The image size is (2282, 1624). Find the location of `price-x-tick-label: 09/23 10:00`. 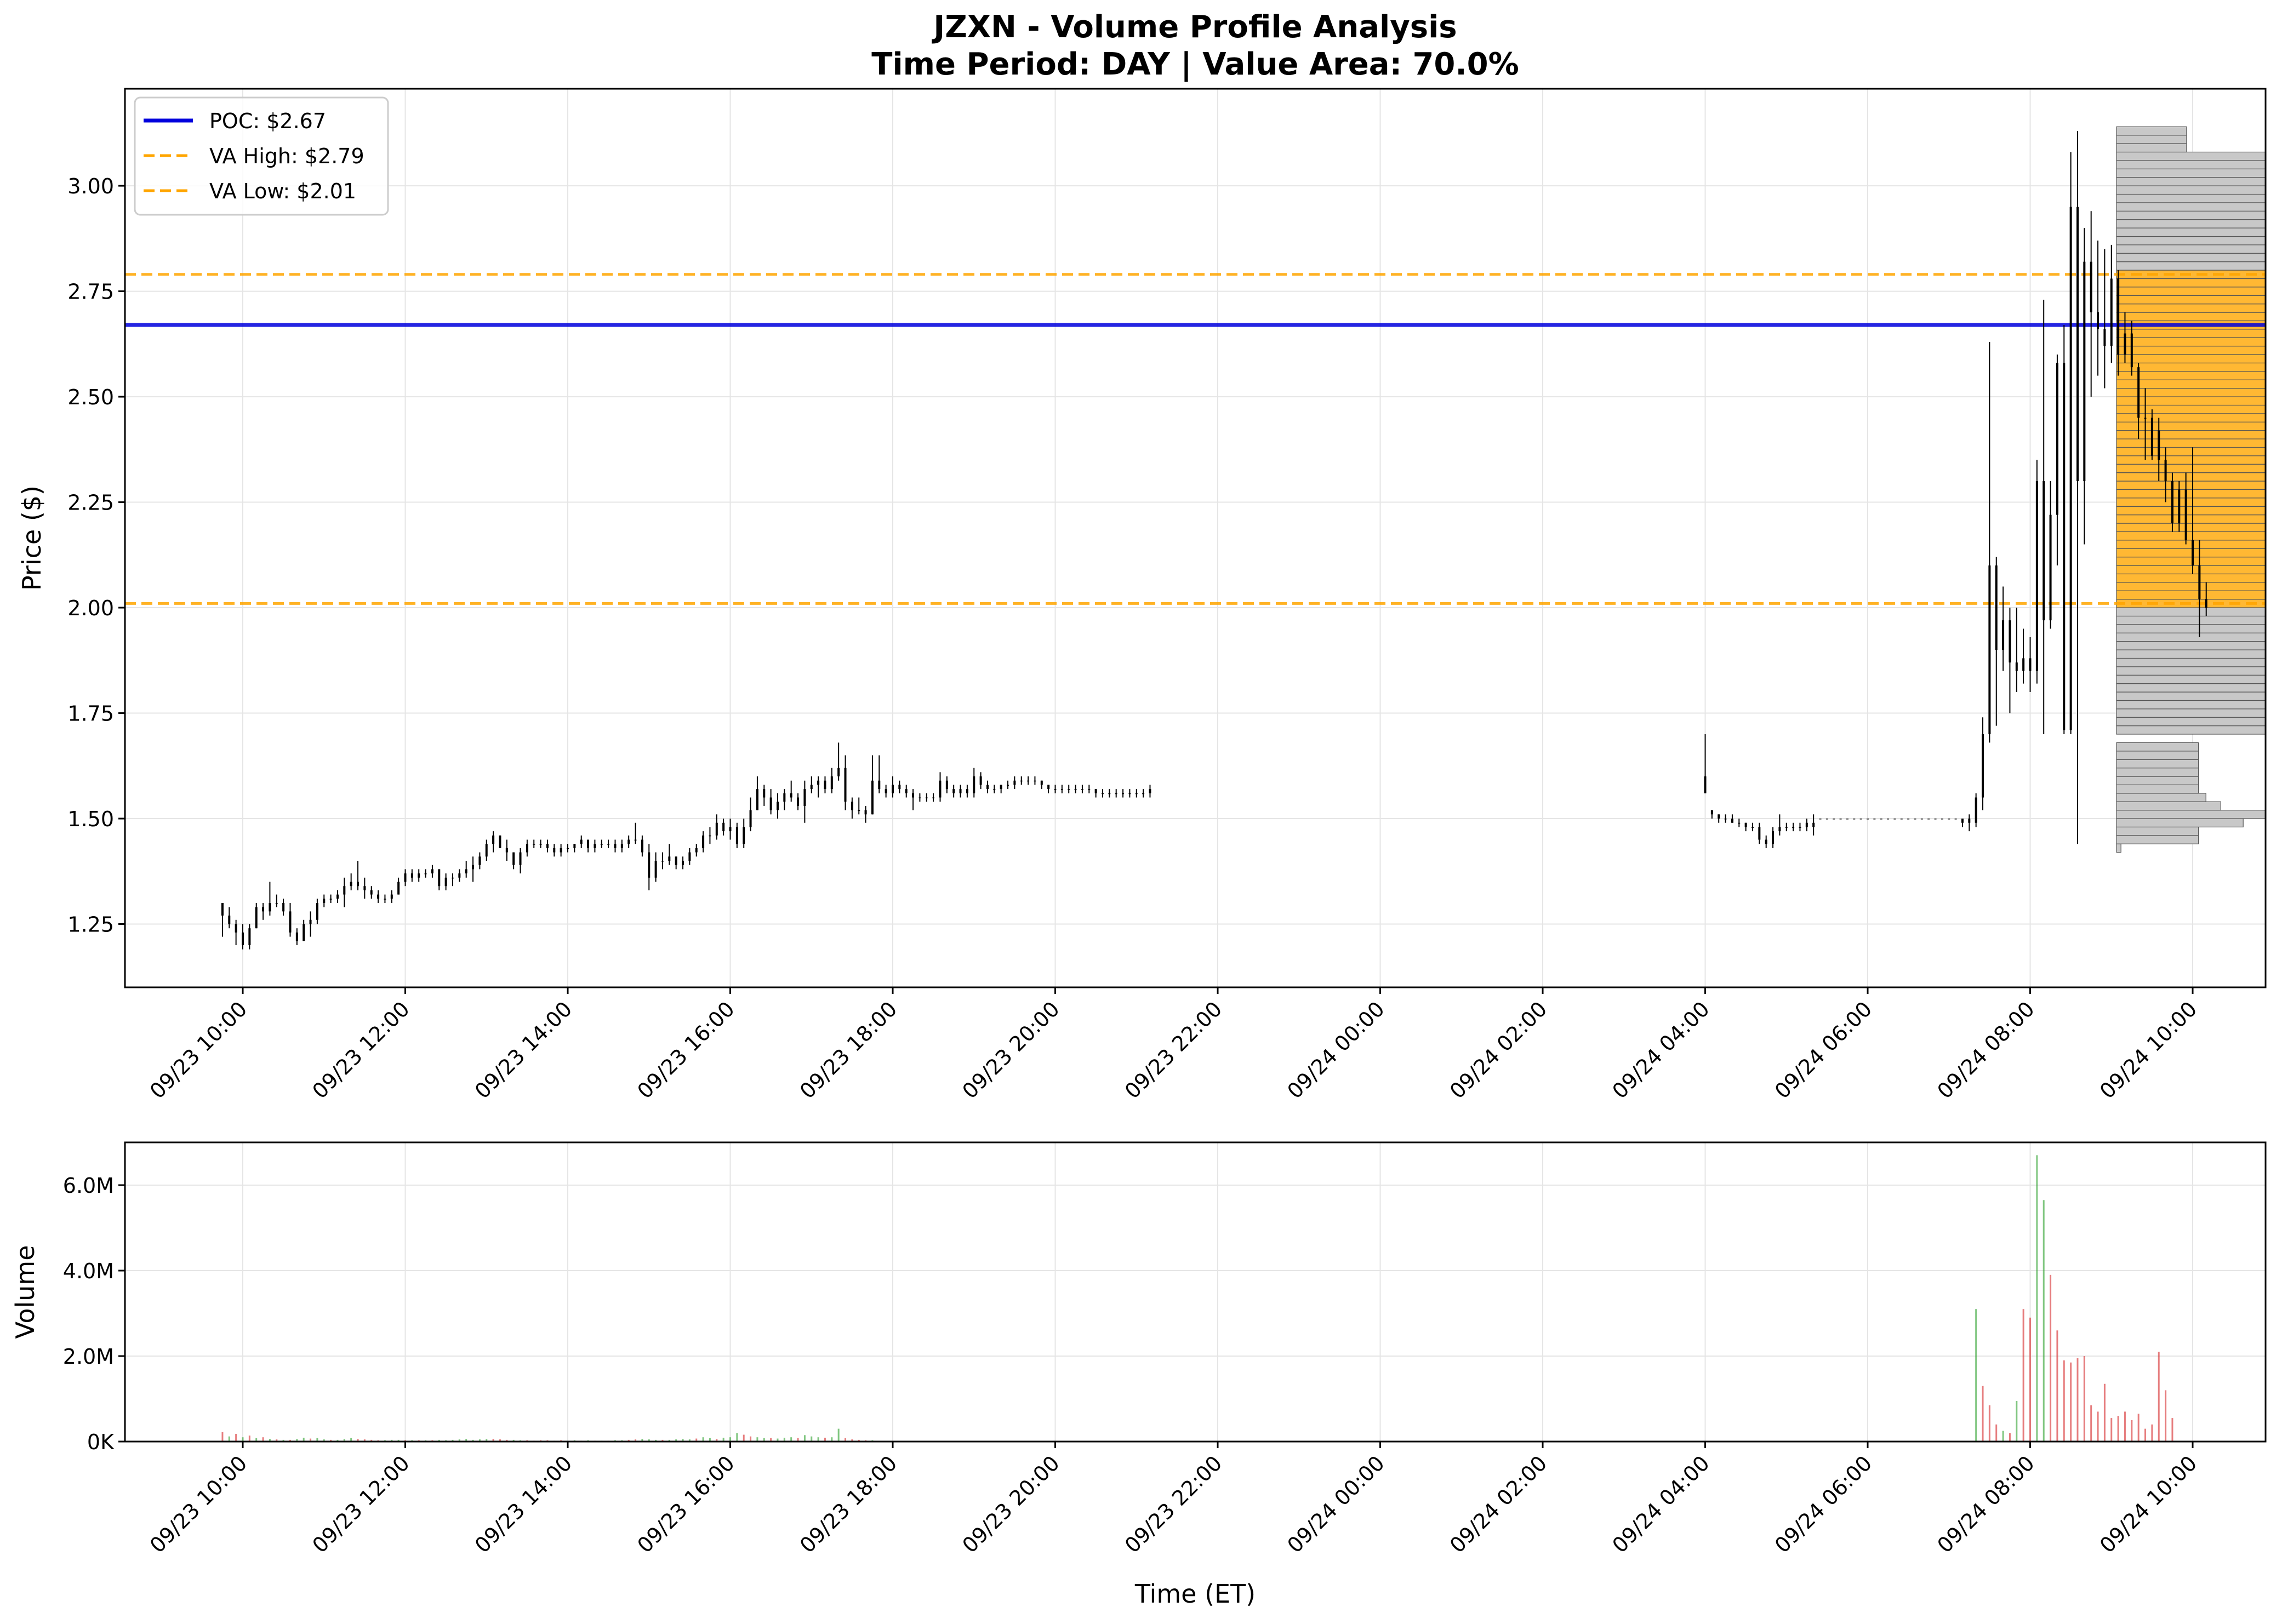

price-x-tick-label: 09/23 10:00 is located at coordinates (198, 1050).